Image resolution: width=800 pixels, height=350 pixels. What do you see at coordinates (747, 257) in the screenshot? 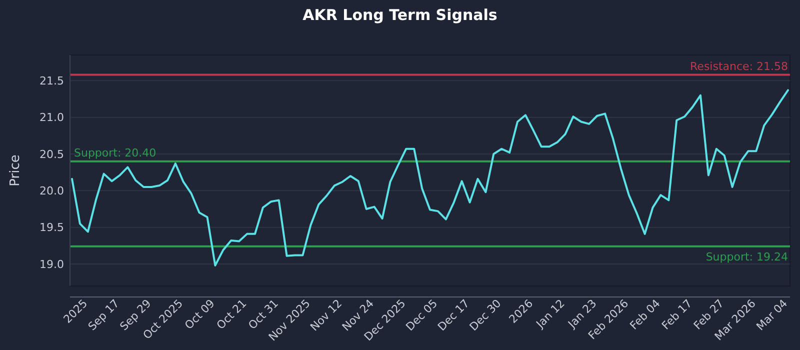
I see `ref-line-label: Support: 19.24` at bounding box center [747, 257].